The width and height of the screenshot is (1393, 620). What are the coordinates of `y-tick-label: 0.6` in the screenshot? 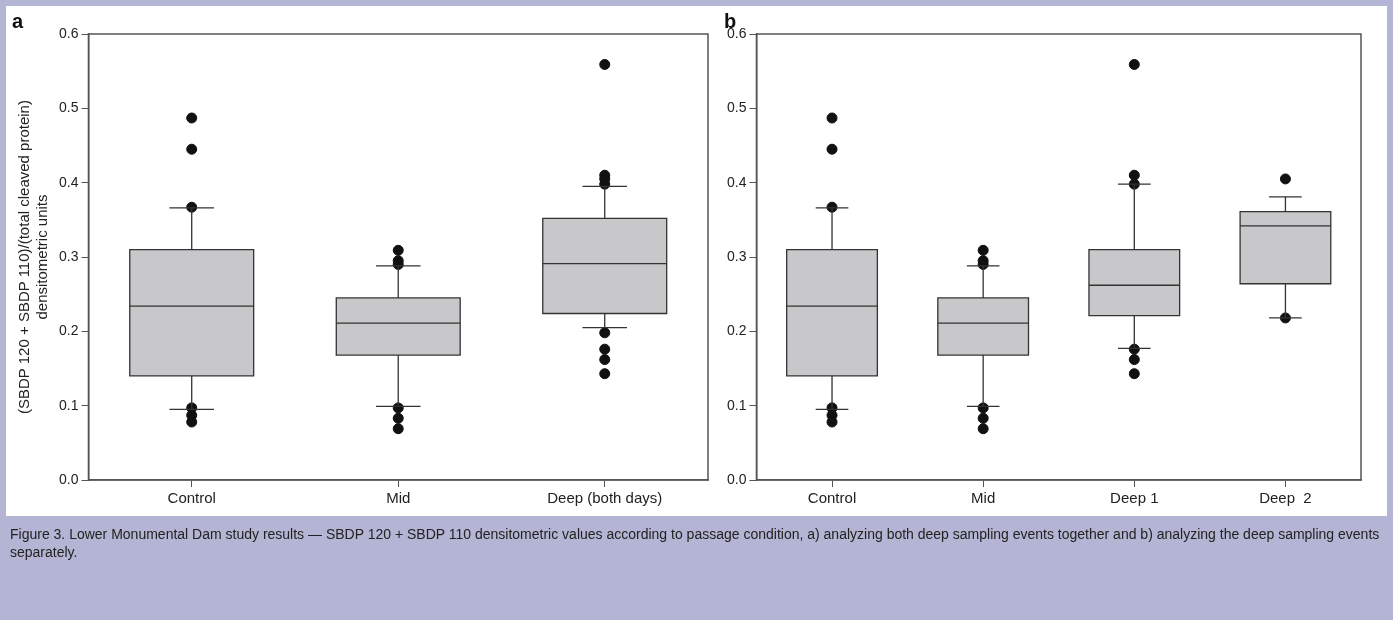 It's located at (68, 32).